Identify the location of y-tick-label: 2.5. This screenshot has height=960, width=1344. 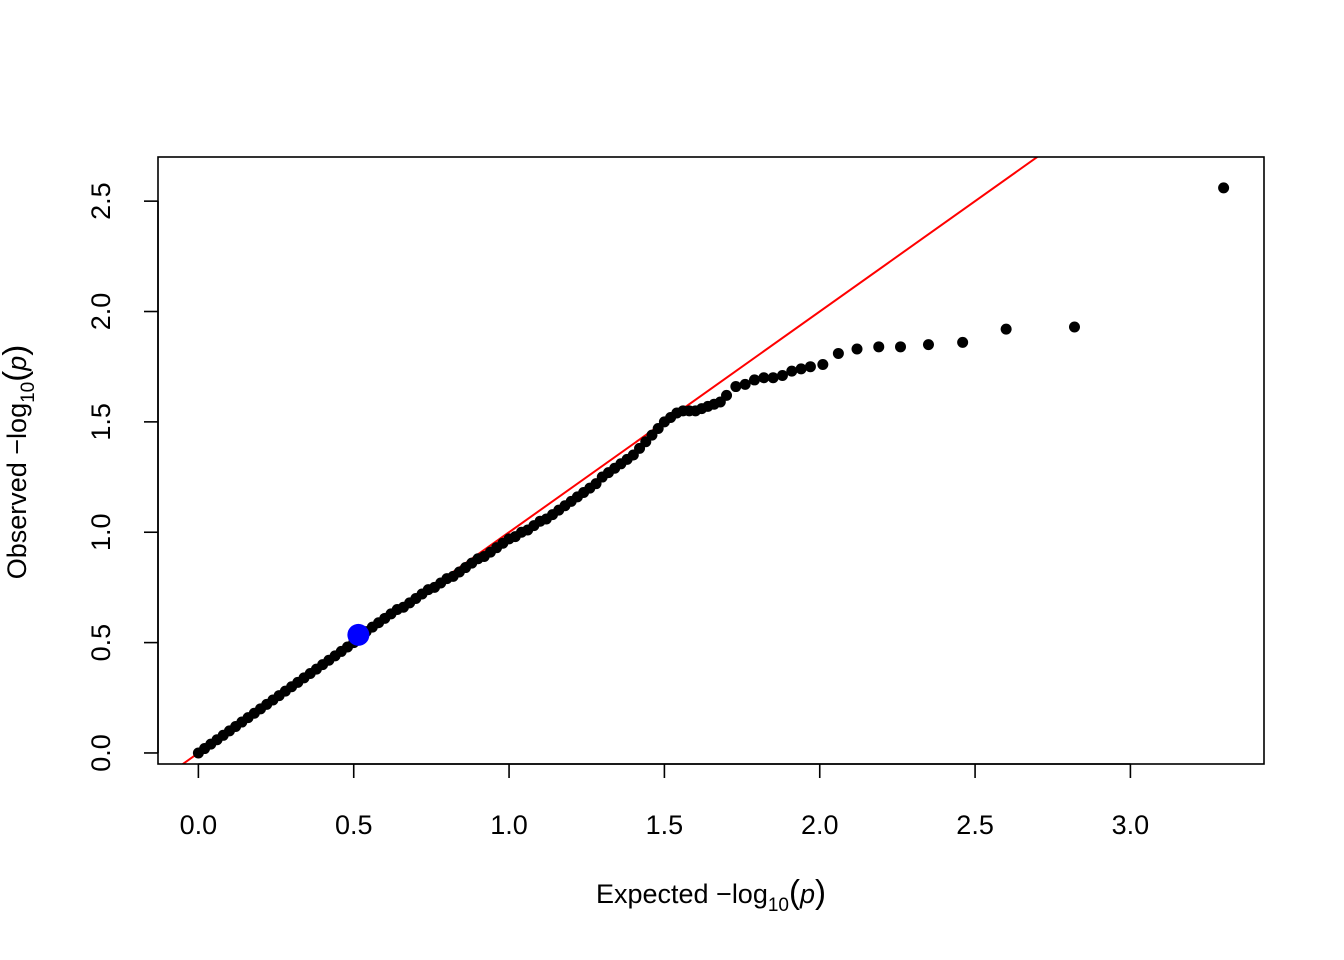
(101, 201).